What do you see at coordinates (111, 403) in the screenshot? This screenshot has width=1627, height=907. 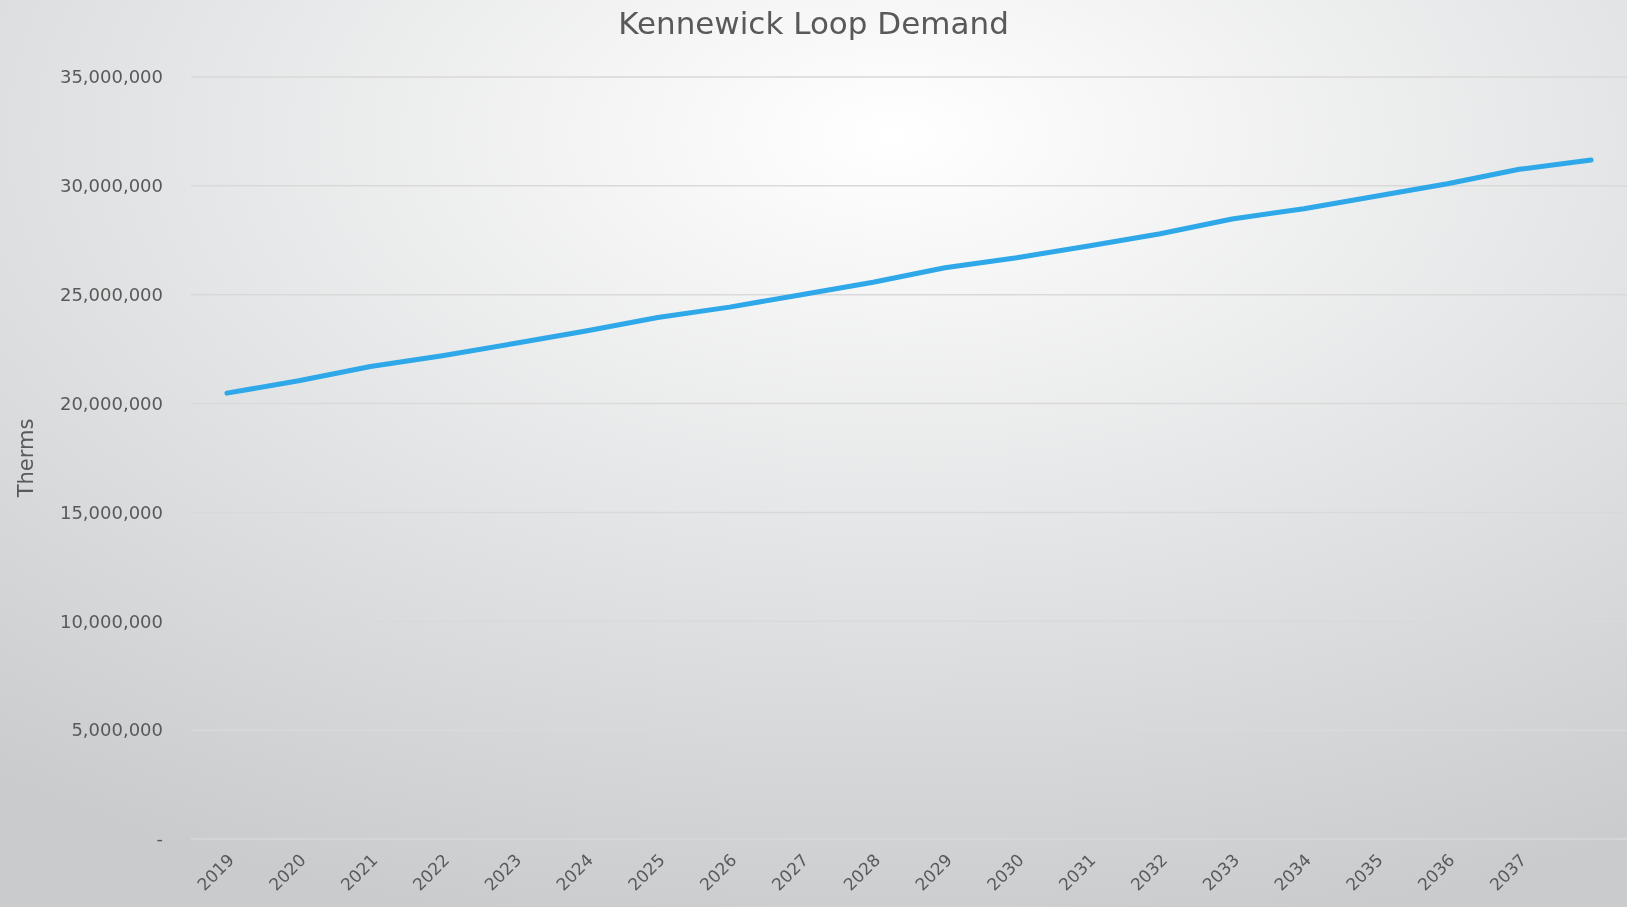 I see `y-tick-label: 20,000,000` at bounding box center [111, 403].